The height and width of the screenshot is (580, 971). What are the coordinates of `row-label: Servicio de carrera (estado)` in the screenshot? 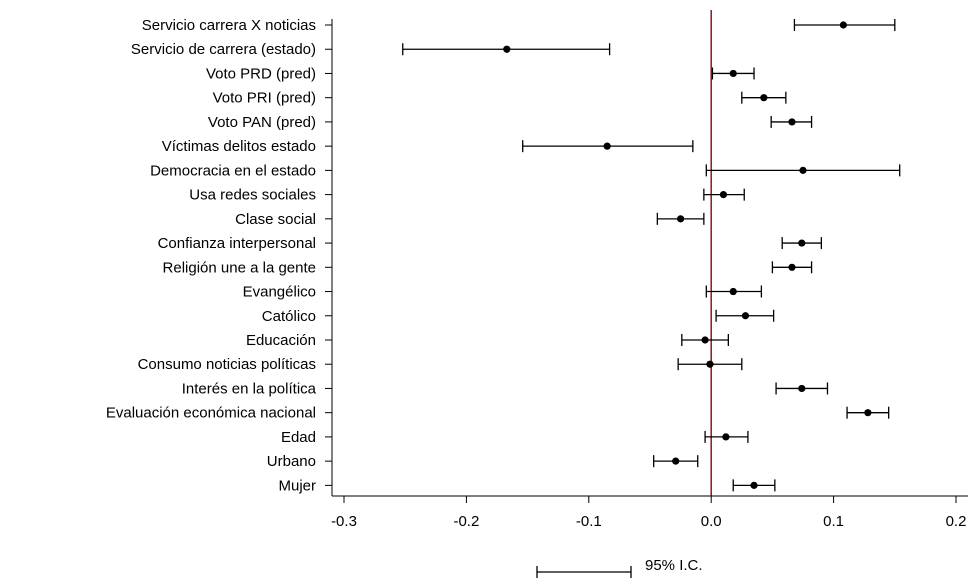 It's located at (223, 49).